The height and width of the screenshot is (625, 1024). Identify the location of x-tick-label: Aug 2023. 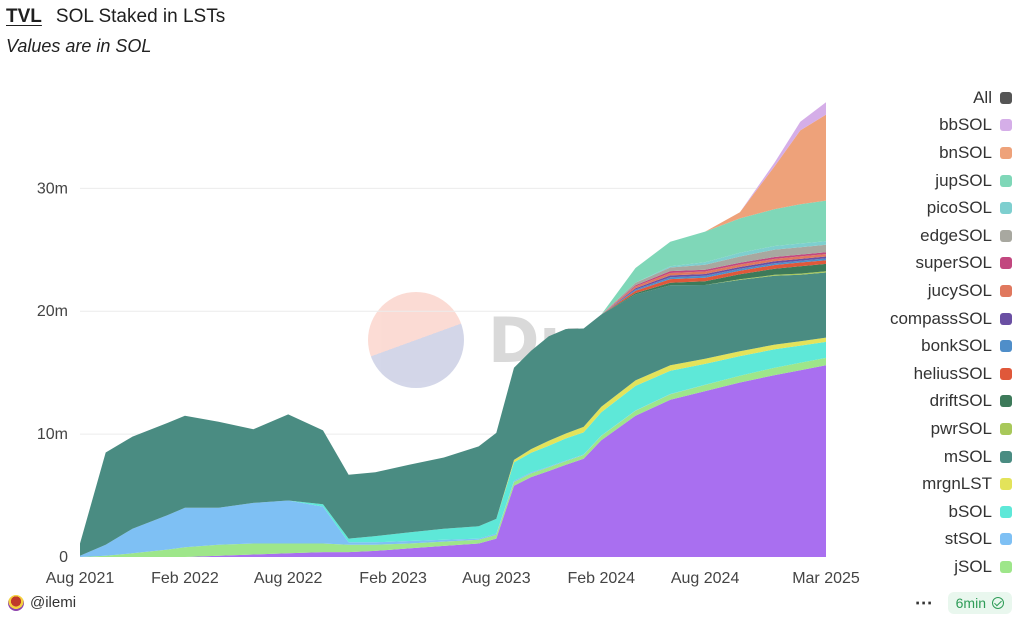
(496, 578).